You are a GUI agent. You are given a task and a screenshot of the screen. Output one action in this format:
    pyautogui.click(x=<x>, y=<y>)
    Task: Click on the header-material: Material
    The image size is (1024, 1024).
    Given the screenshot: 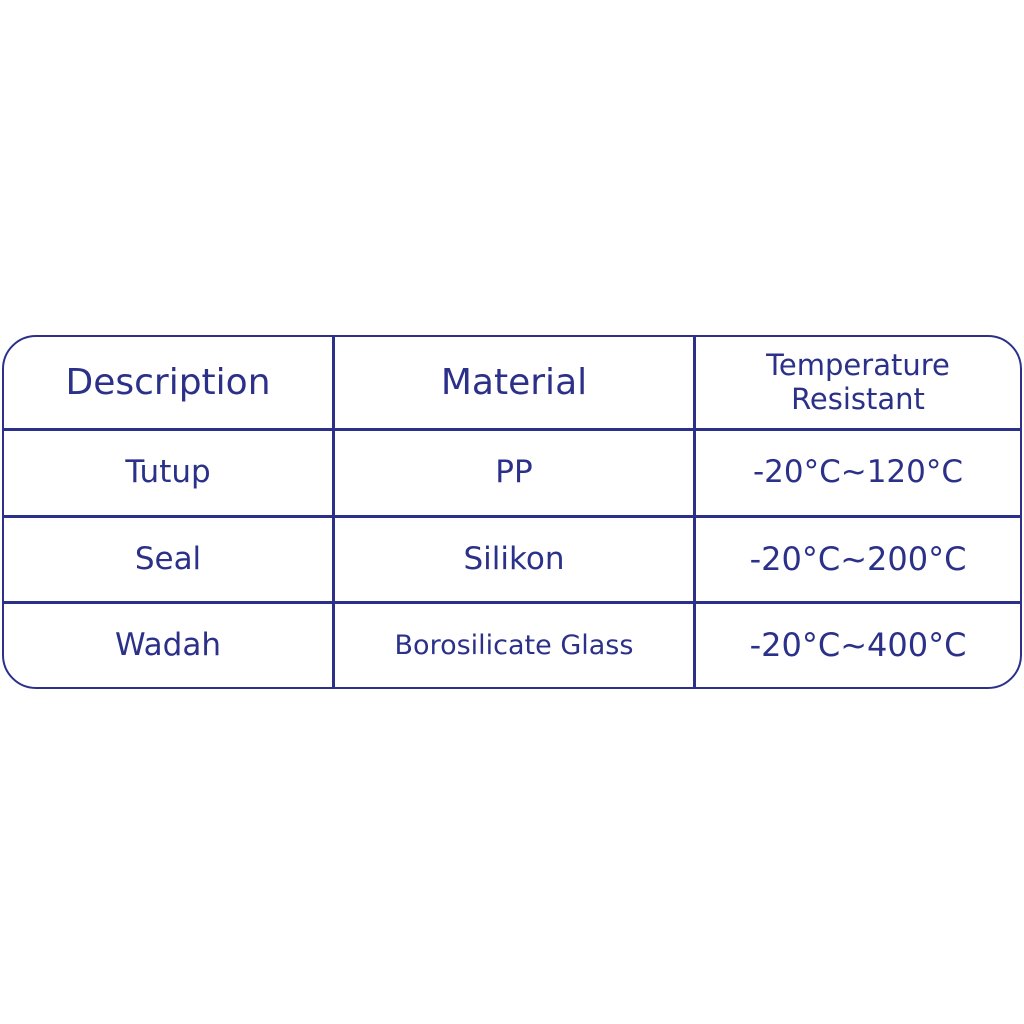 What is the action you would take?
    pyautogui.click(x=514, y=382)
    